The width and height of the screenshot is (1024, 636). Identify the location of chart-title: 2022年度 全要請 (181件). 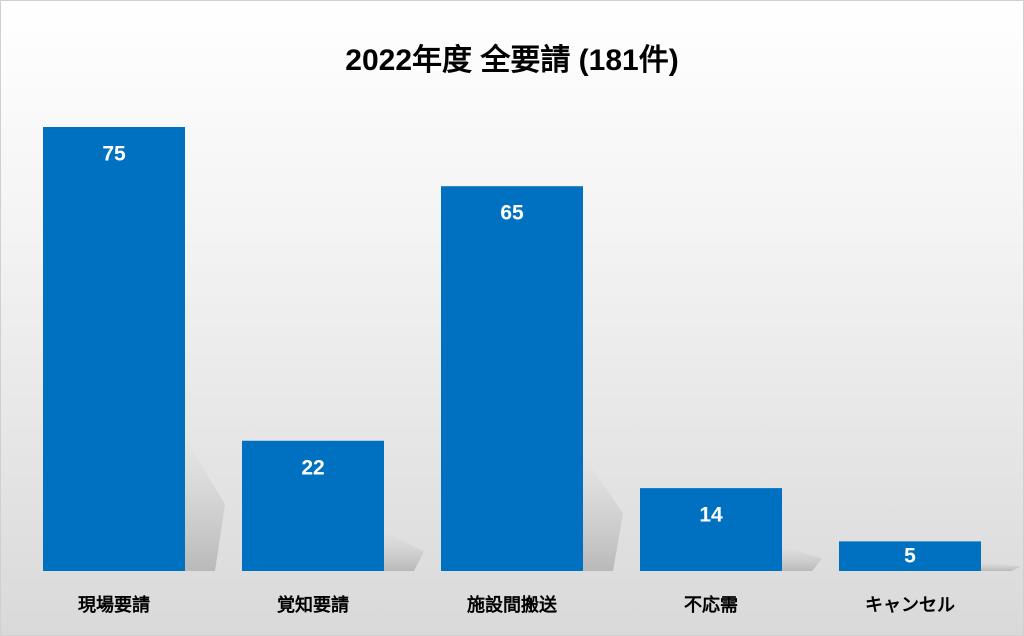
(511, 60).